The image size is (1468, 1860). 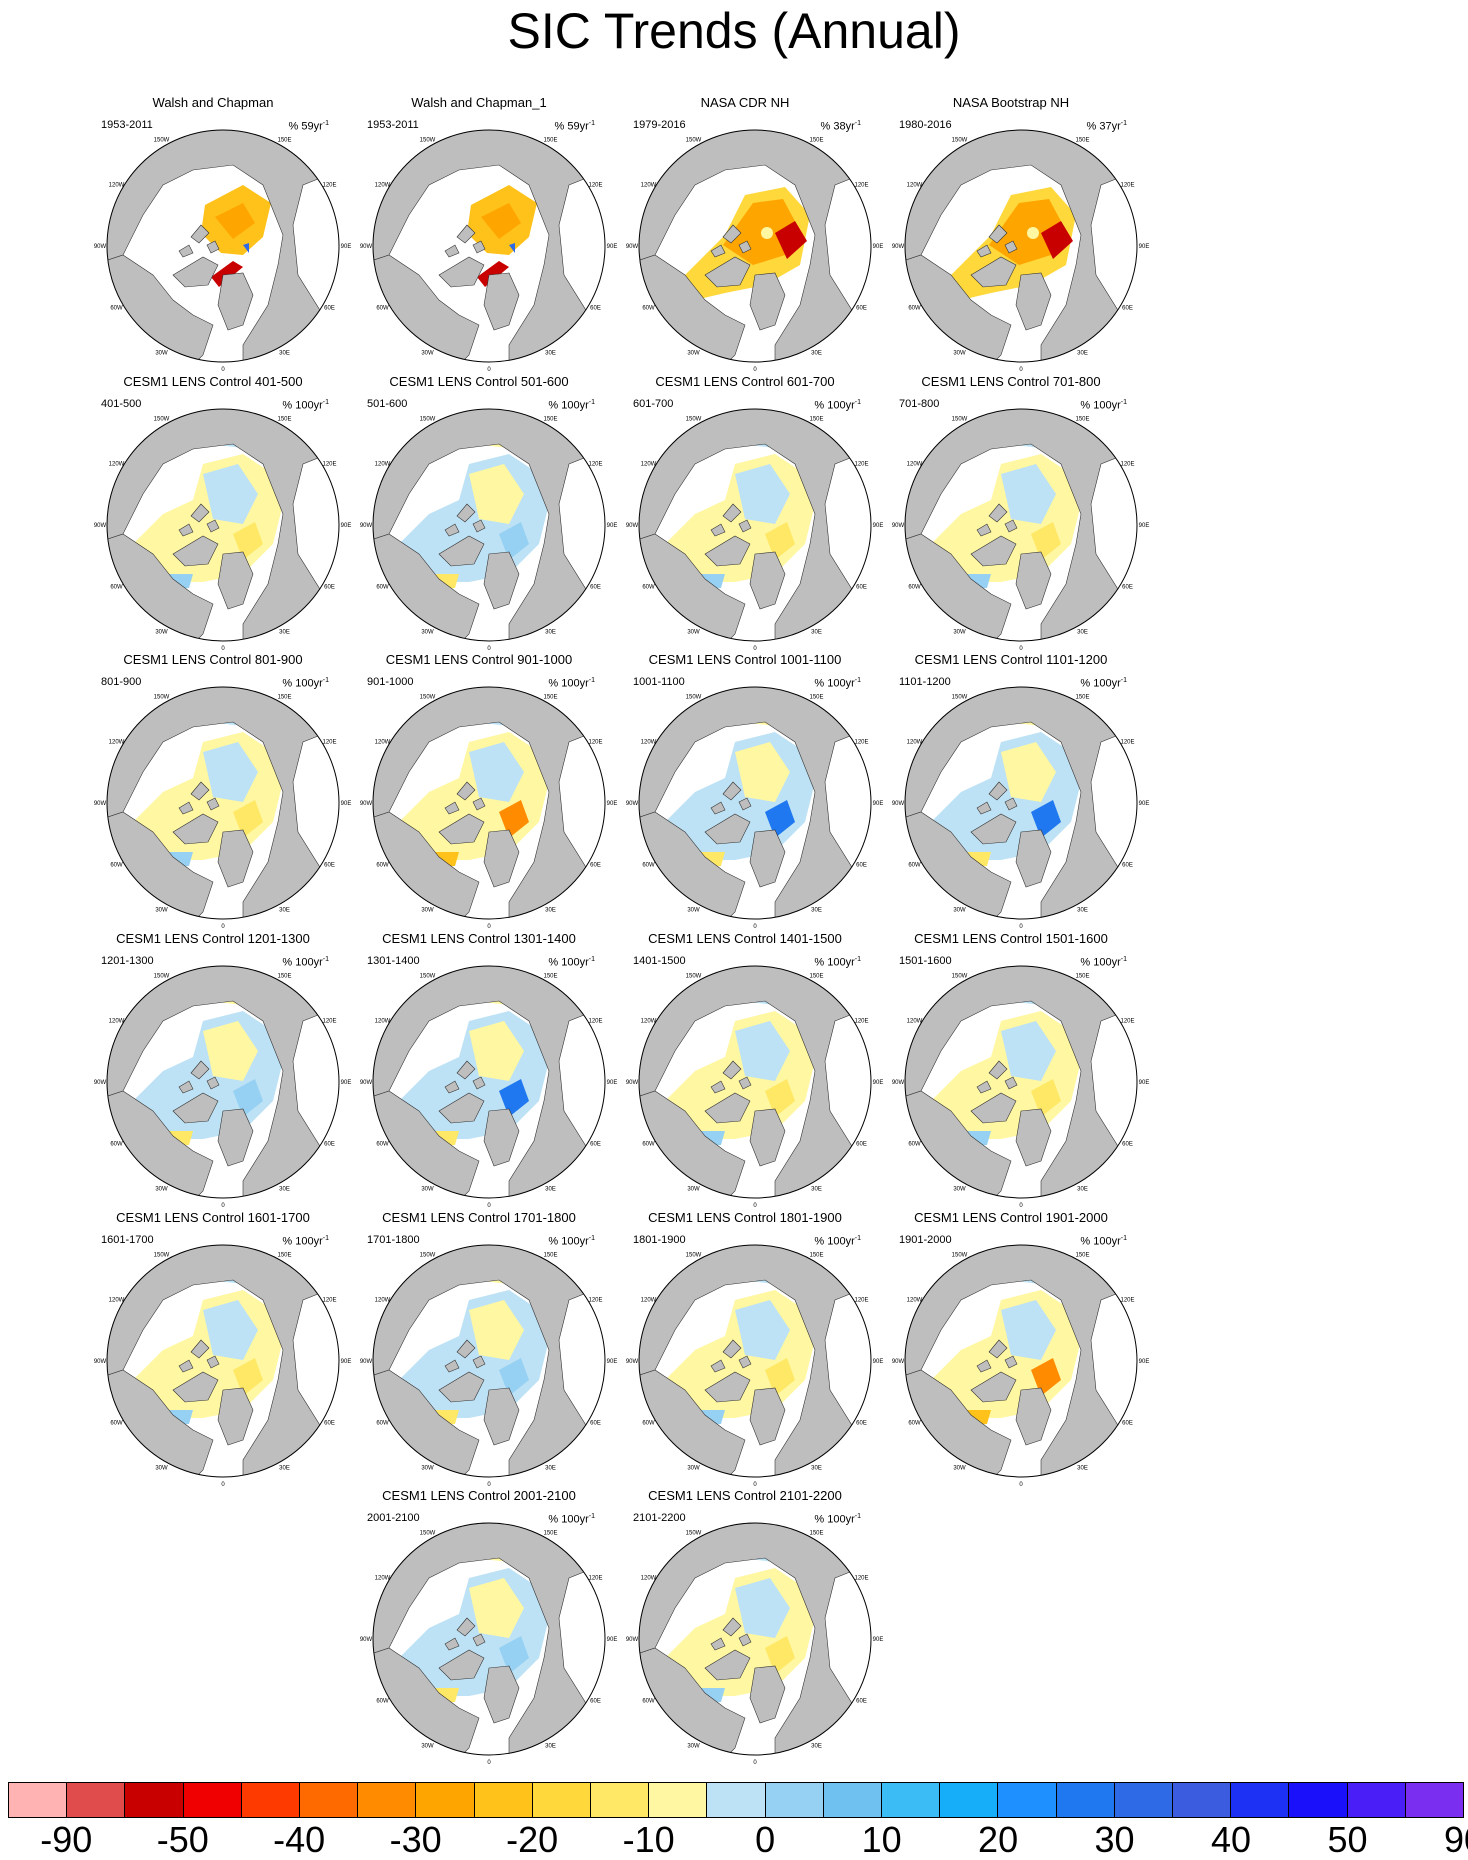 I want to click on panel-title: CESM1 LENS Control 501-600, so click(x=479, y=381).